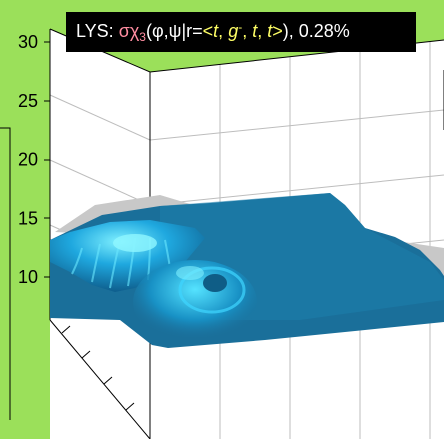 The height and width of the screenshot is (439, 444). Describe the element at coordinates (129, 31) in the screenshot. I see `title-func: σχ` at that location.